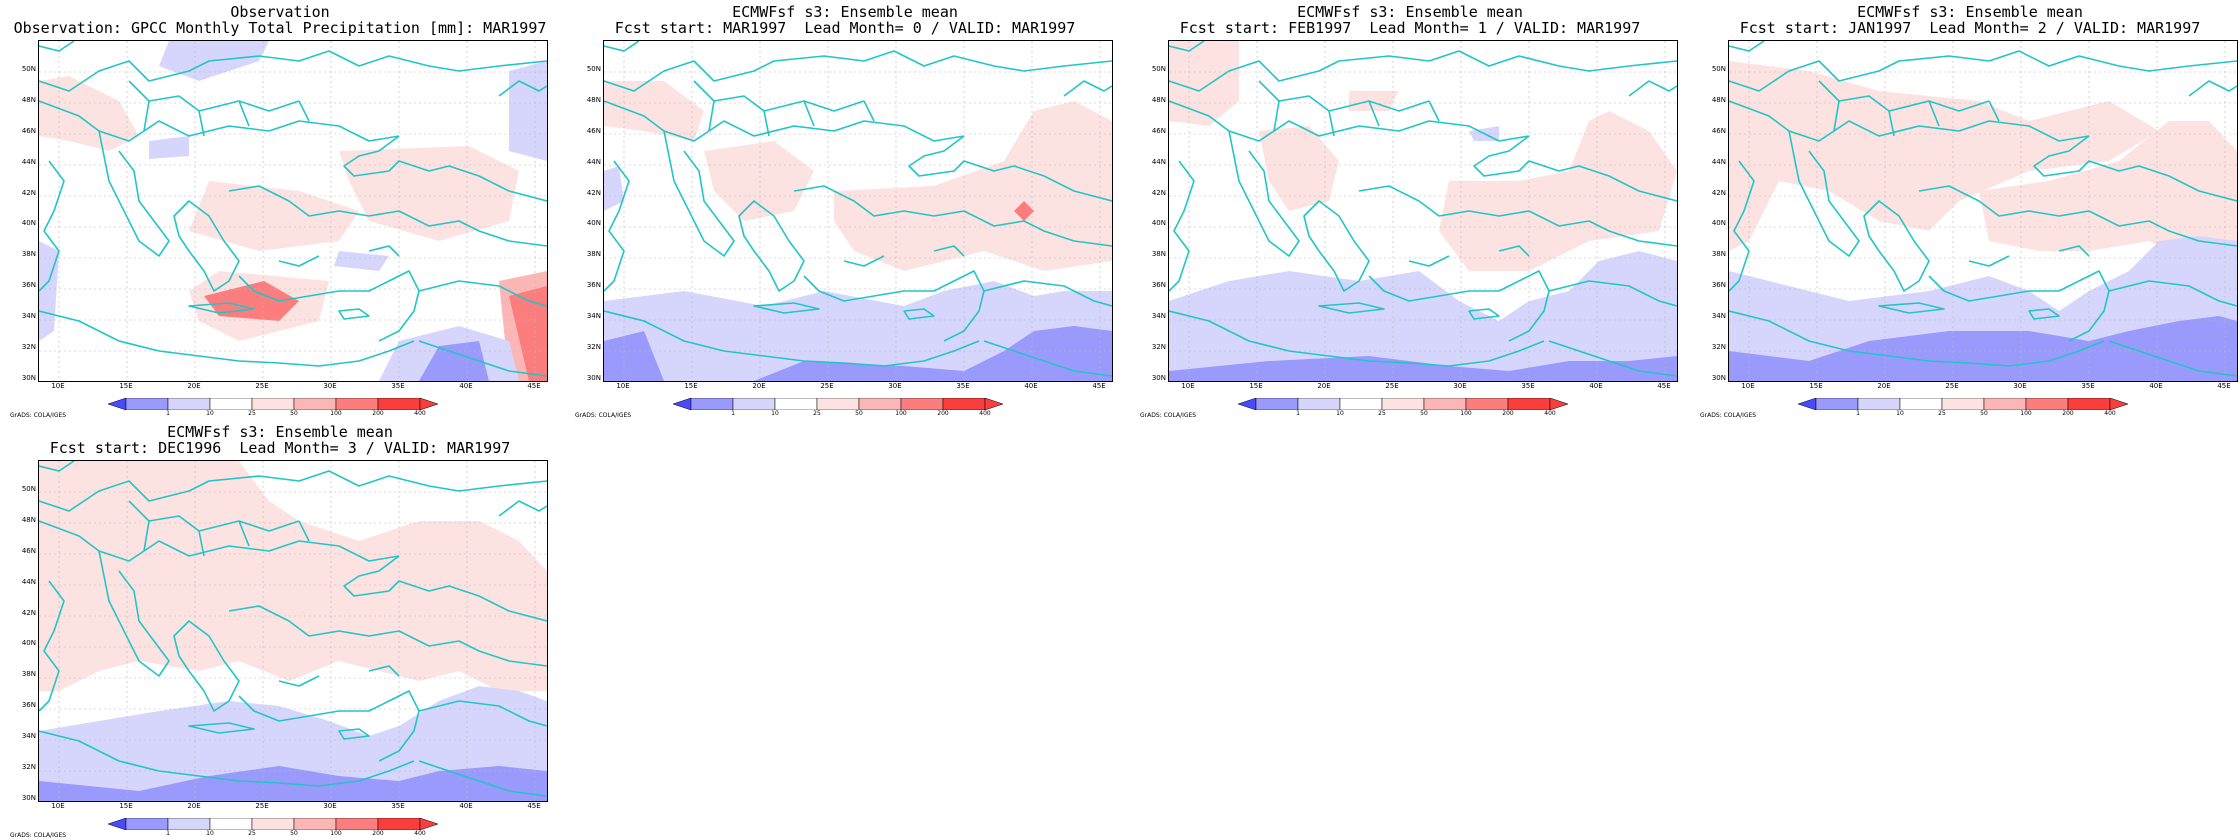 This screenshot has width=2240, height=840. What do you see at coordinates (593, 254) in the screenshot?
I see `lat-tick-label: 38N` at bounding box center [593, 254].